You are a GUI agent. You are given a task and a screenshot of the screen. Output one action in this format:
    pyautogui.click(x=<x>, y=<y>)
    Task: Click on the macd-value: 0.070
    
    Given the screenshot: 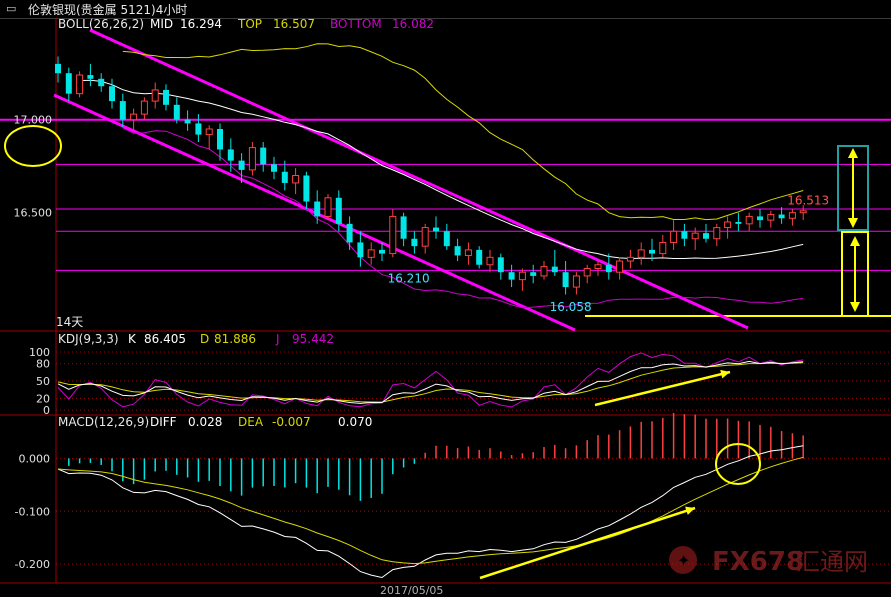 What is the action you would take?
    pyautogui.click(x=355, y=422)
    